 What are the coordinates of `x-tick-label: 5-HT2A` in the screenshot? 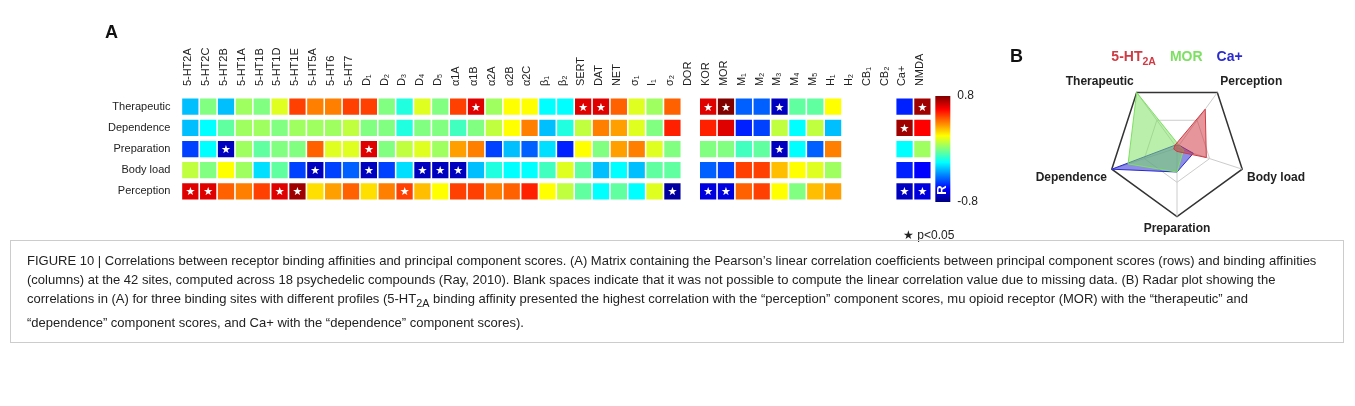 It's located at (187, 67).